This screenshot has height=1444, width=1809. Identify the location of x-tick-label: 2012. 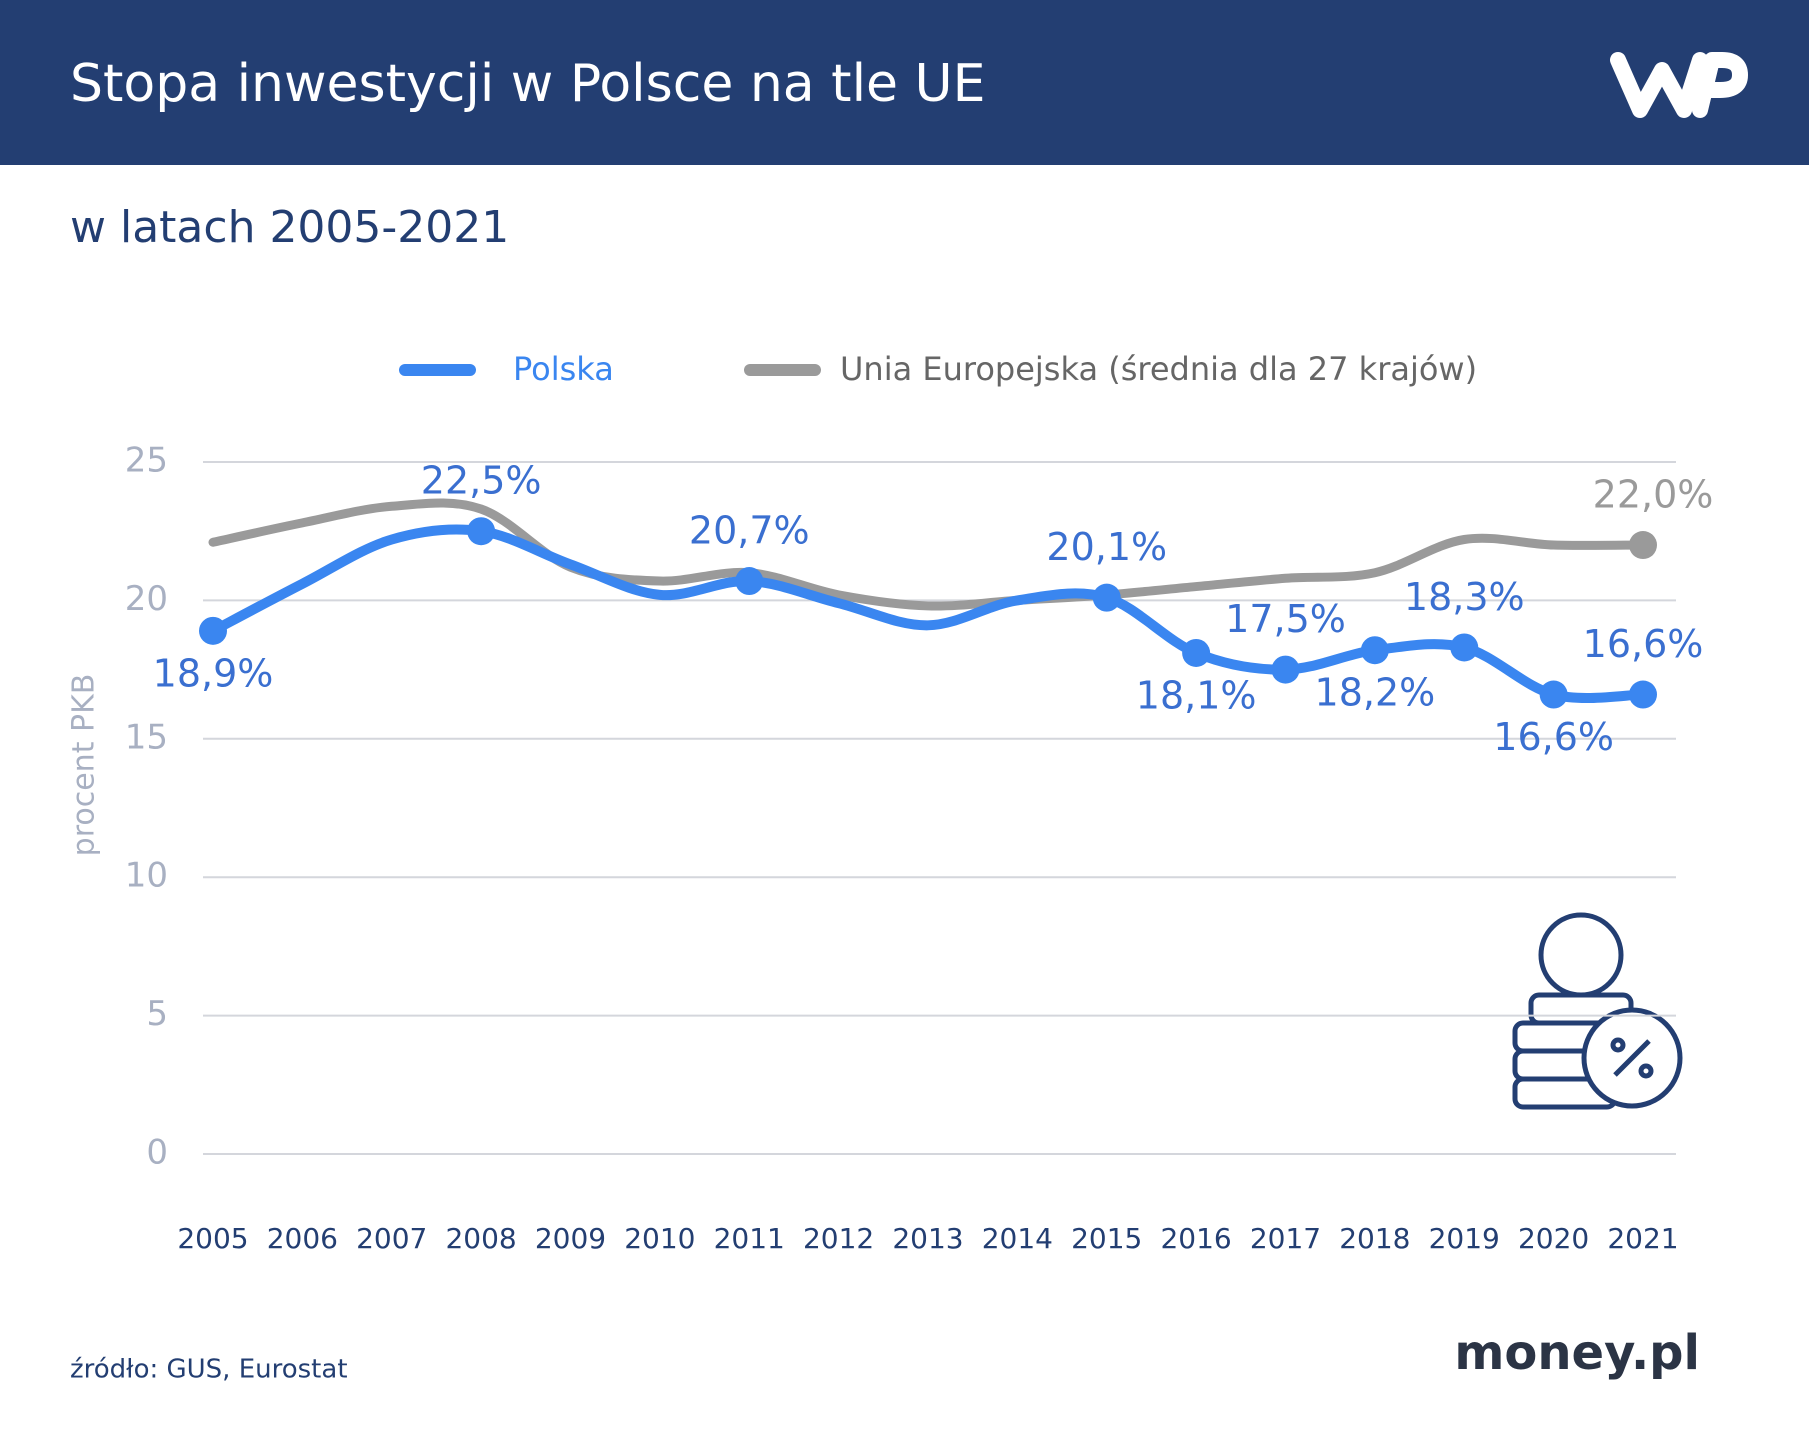
(838, 1238).